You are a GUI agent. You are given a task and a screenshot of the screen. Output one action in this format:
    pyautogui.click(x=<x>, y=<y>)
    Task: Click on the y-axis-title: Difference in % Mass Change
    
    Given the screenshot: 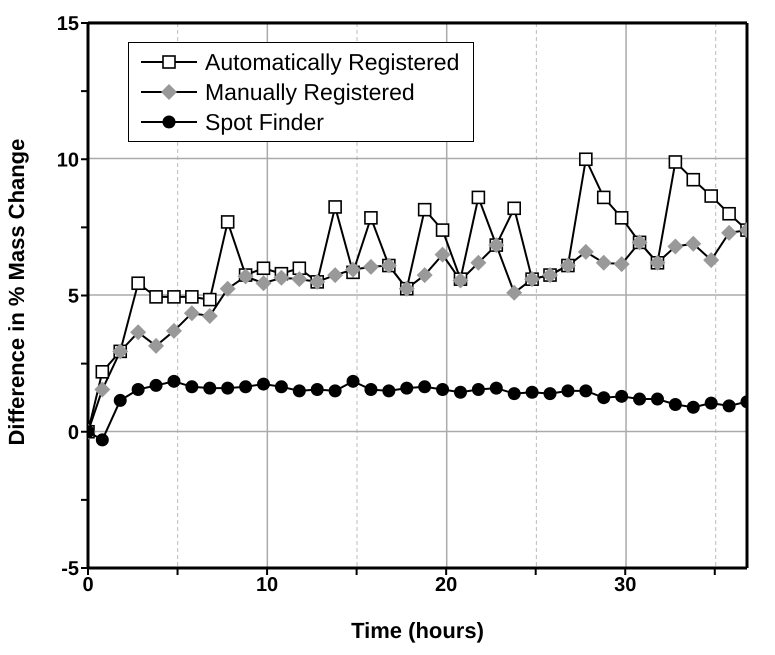 What is the action you would take?
    pyautogui.click(x=16, y=292)
    